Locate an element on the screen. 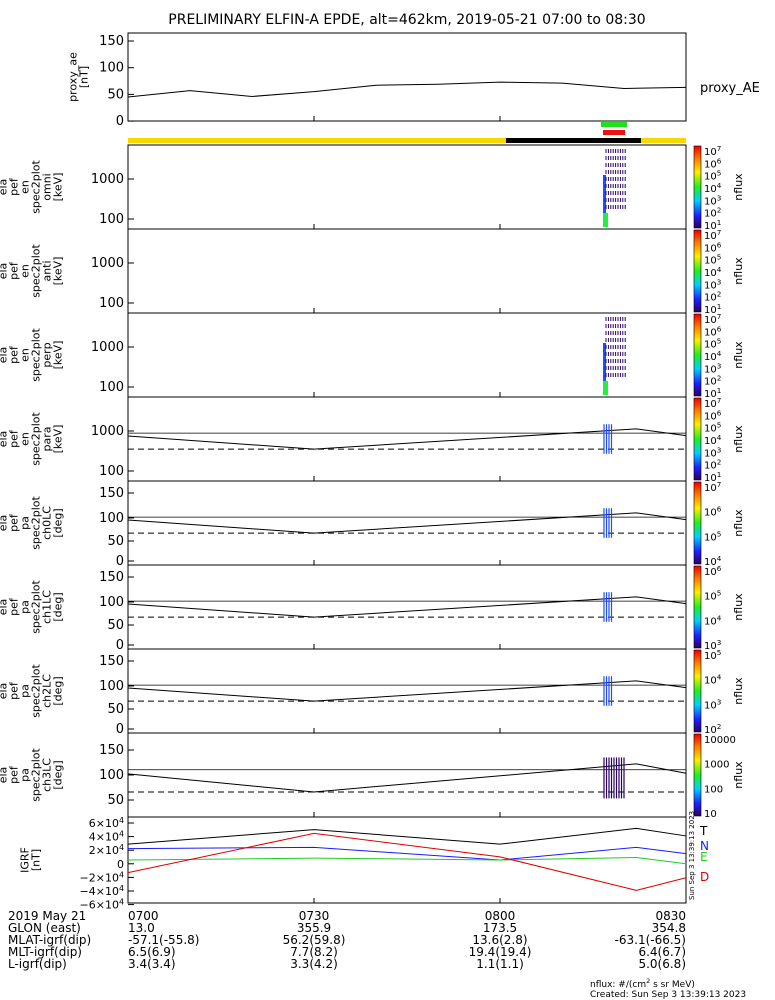  panel-frame-igrf is located at coordinates (407, 860).